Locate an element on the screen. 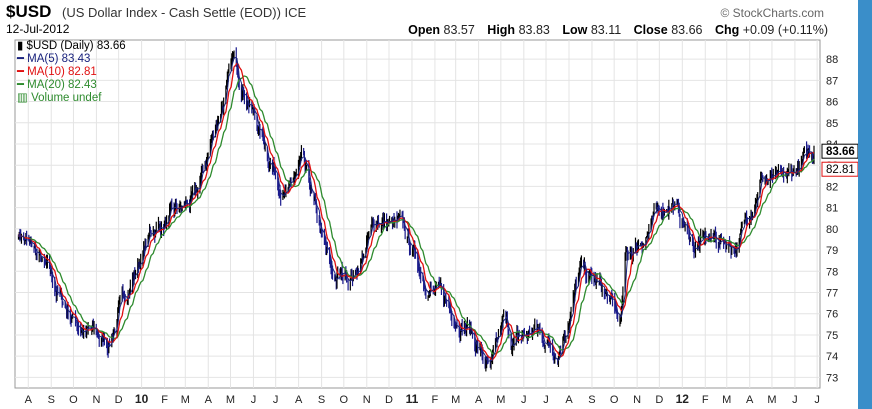 Image resolution: width=872 pixels, height=409 pixels. high-label: High is located at coordinates (501, 30).